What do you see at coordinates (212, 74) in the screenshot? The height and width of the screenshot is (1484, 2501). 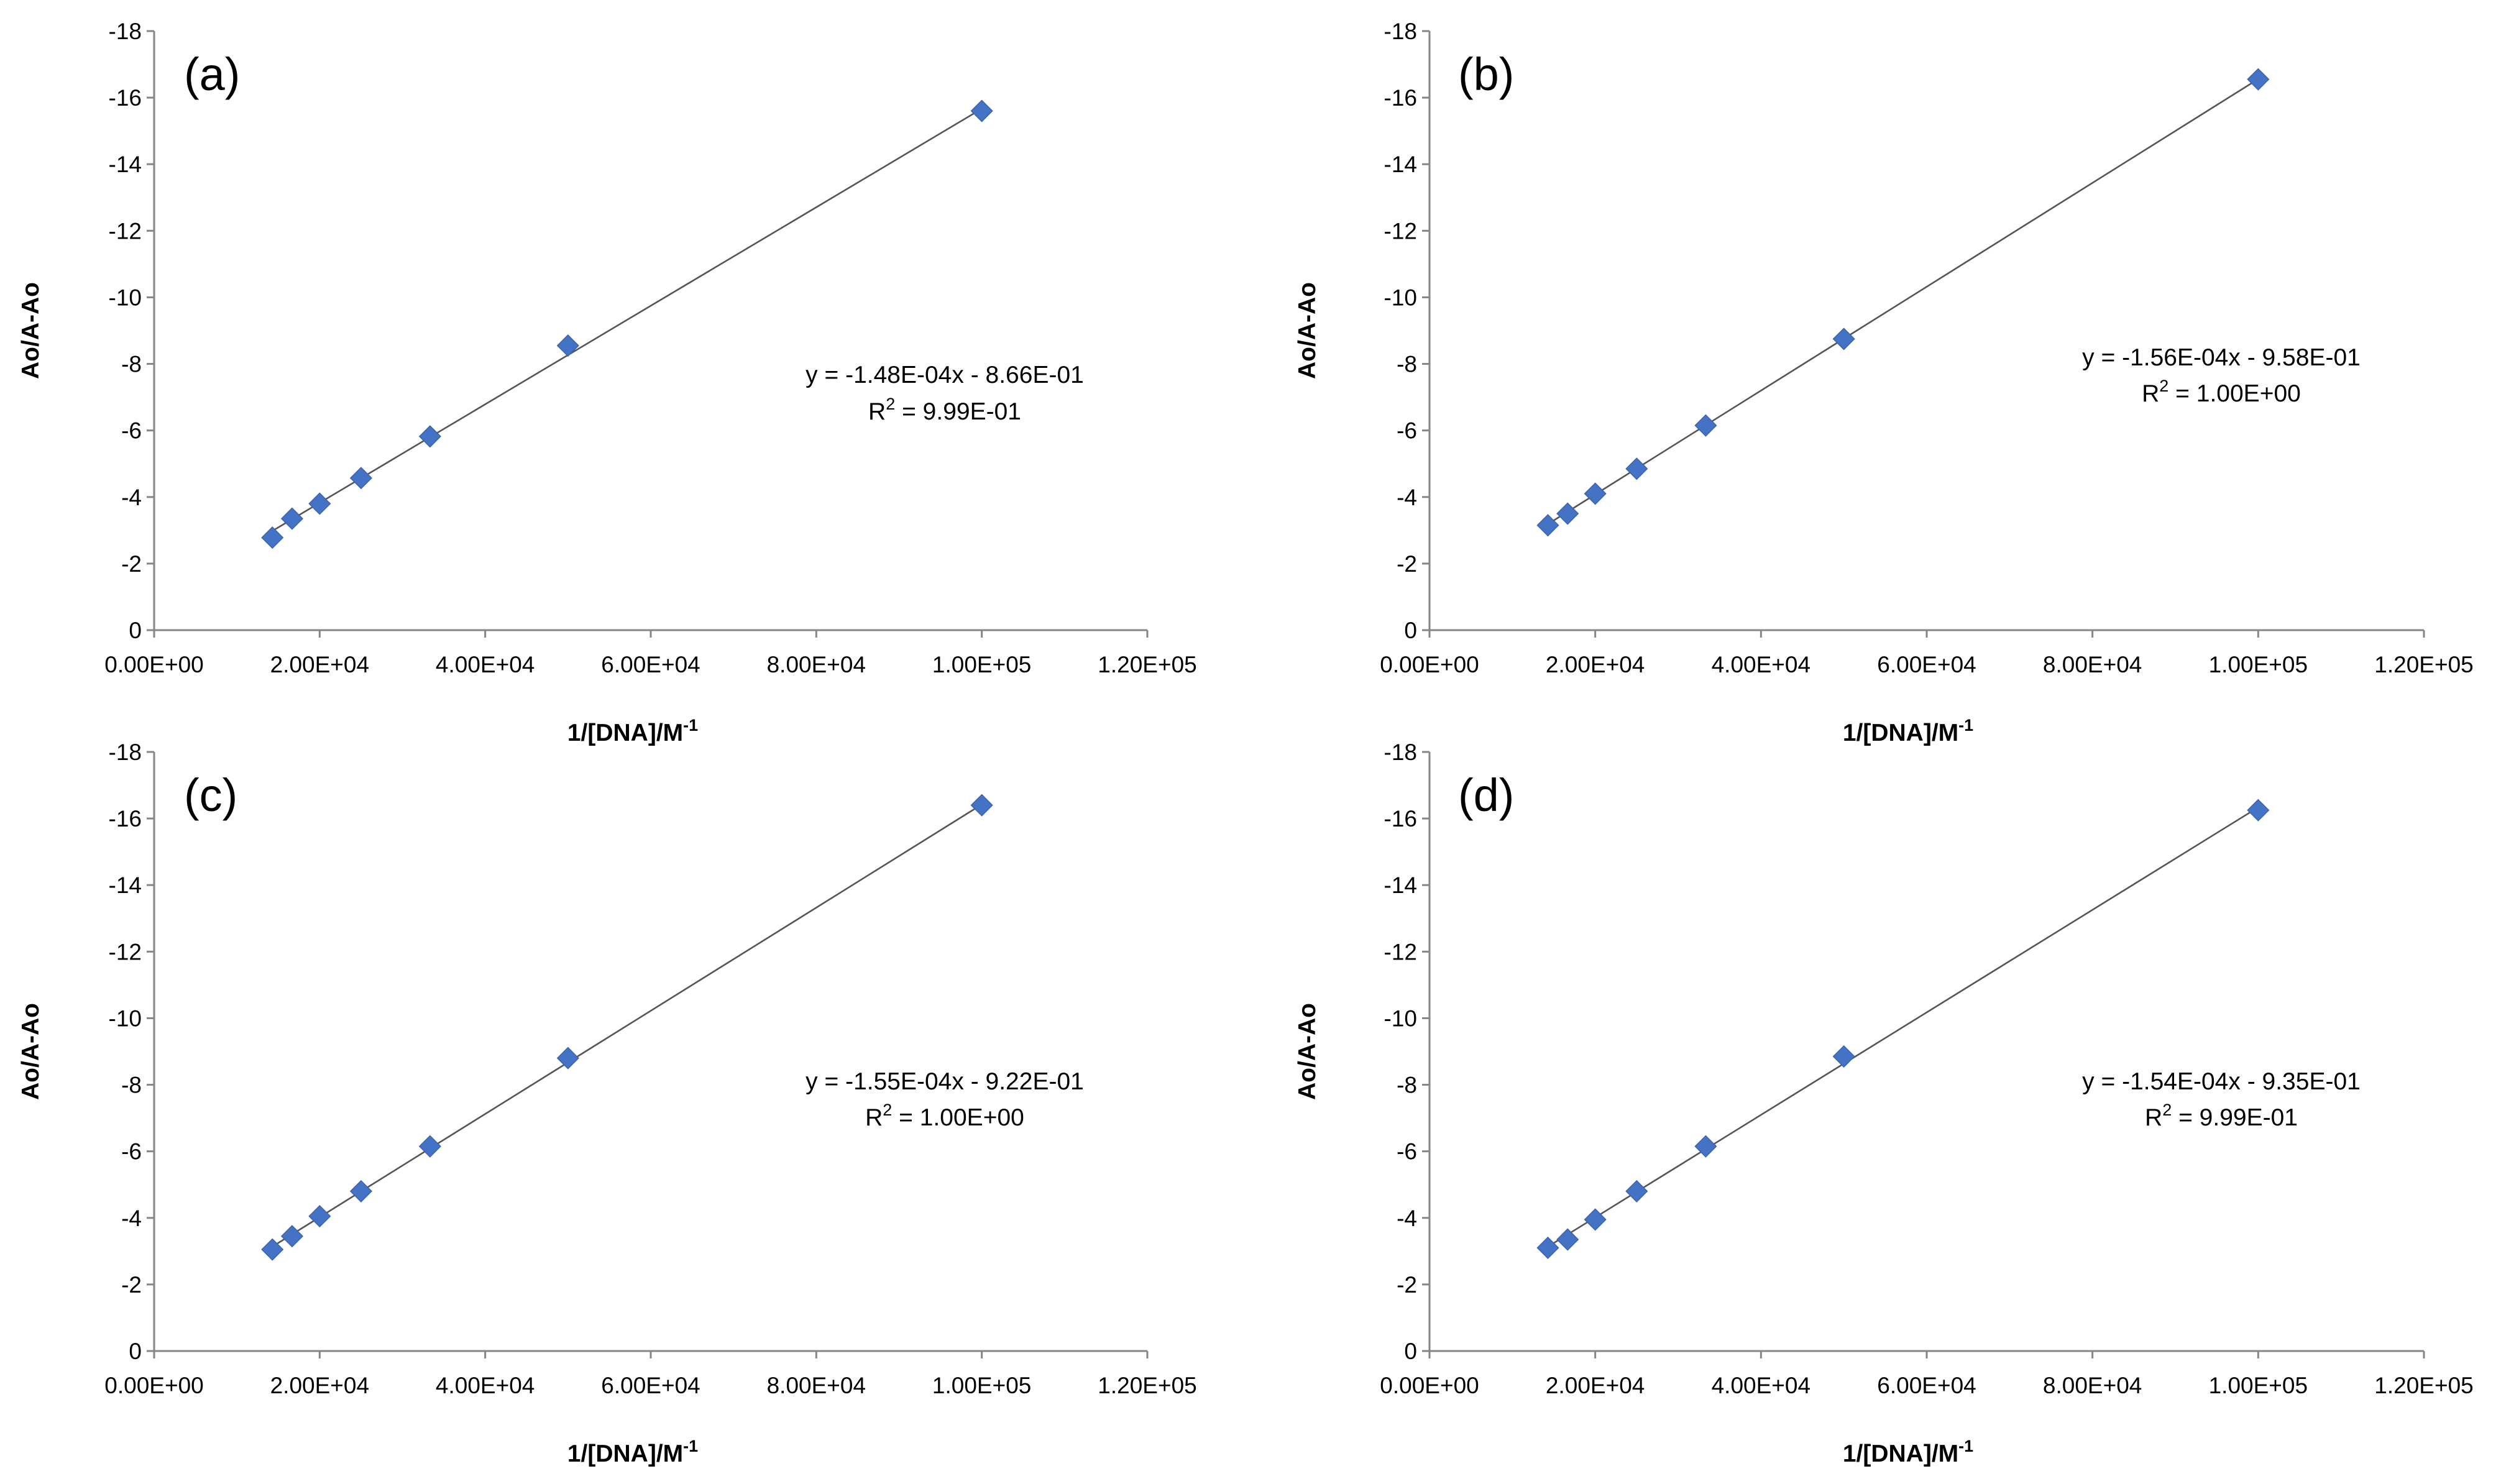 I see `panel-label: (a)` at bounding box center [212, 74].